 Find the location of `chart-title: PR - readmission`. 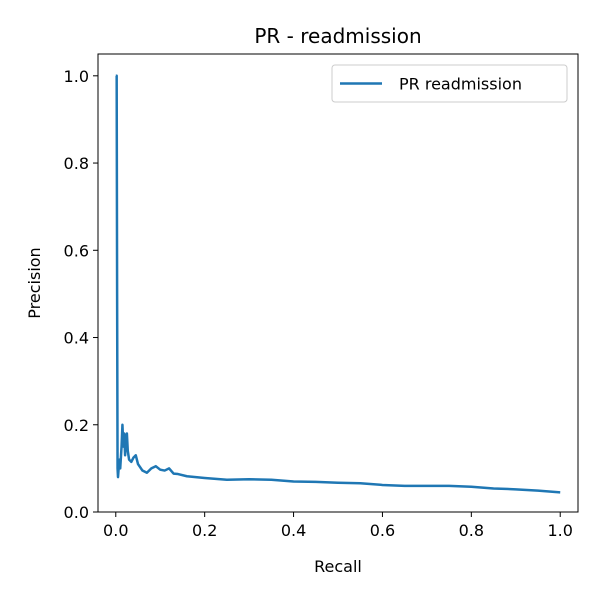

chart-title: PR - readmission is located at coordinates (337, 36).